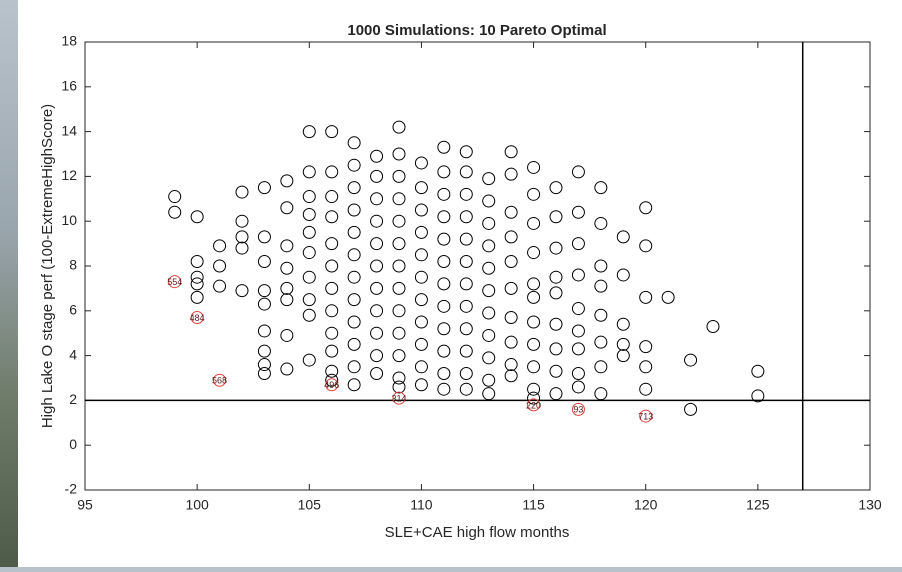 The image size is (902, 572). What do you see at coordinates (197, 318) in the screenshot?
I see `point-label: 484` at bounding box center [197, 318].